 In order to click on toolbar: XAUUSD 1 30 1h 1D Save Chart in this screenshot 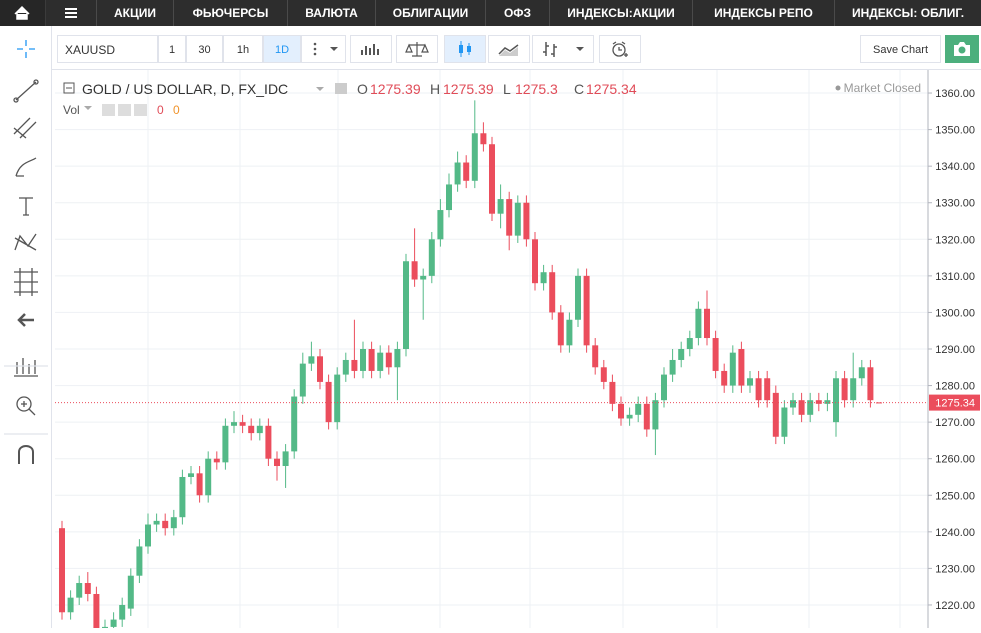, I will do `click(490, 48)`.